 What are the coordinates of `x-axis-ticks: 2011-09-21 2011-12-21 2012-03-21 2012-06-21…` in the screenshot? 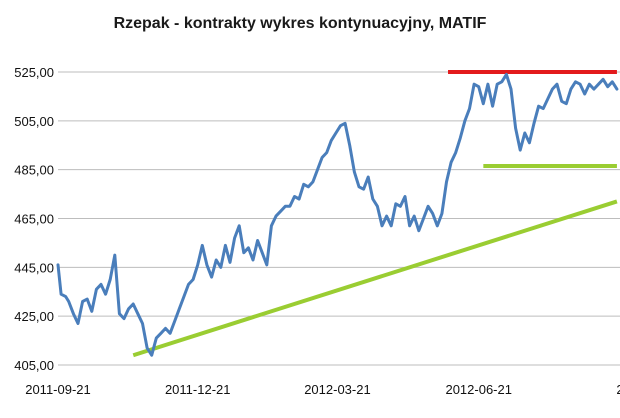 It's located at (322, 389).